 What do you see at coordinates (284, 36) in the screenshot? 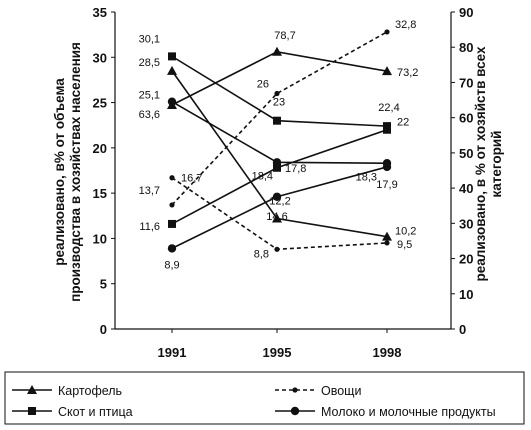
I see `data-label: 78,7` at bounding box center [284, 36].